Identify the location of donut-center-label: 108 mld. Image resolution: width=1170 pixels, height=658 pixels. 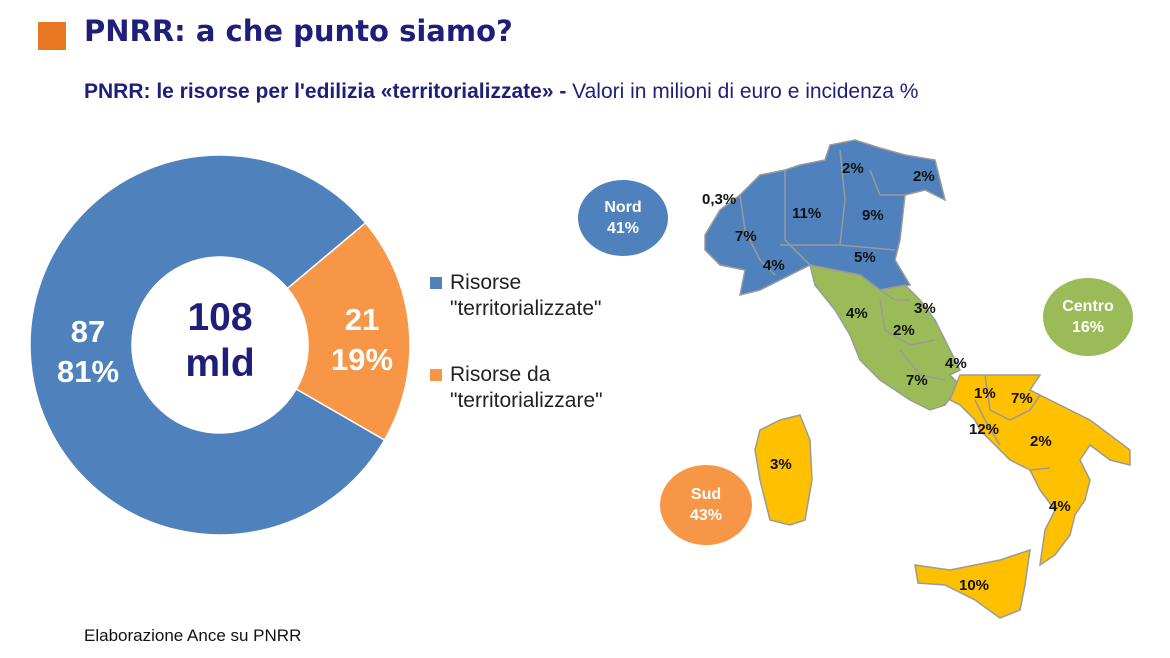
(220, 341).